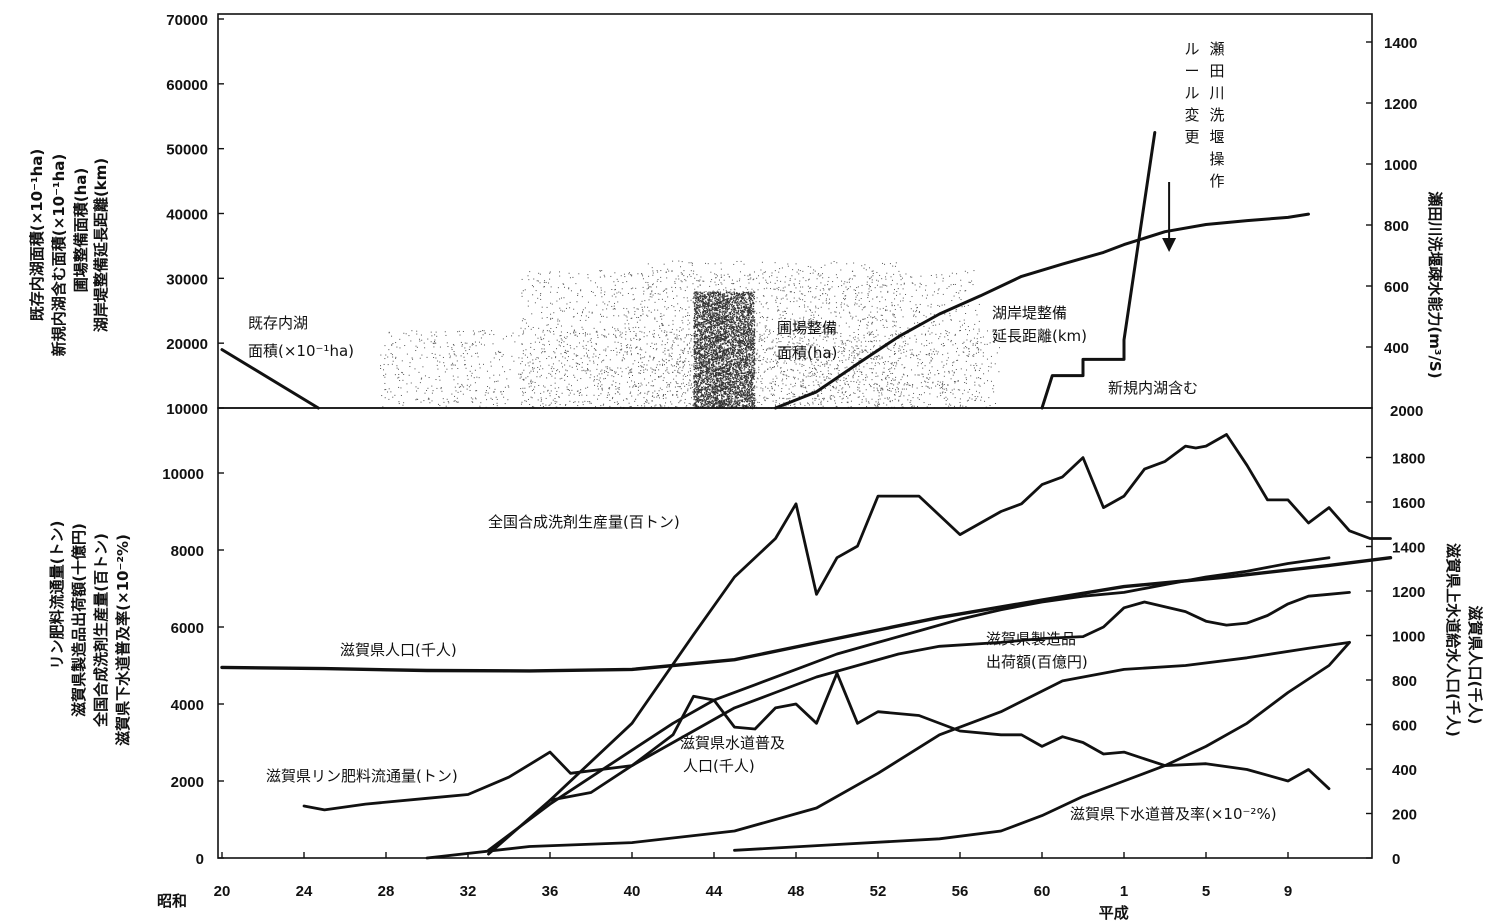 The width and height of the screenshot is (1497, 923). I want to click on top-right-tick-label: 1400, so click(1400, 43).